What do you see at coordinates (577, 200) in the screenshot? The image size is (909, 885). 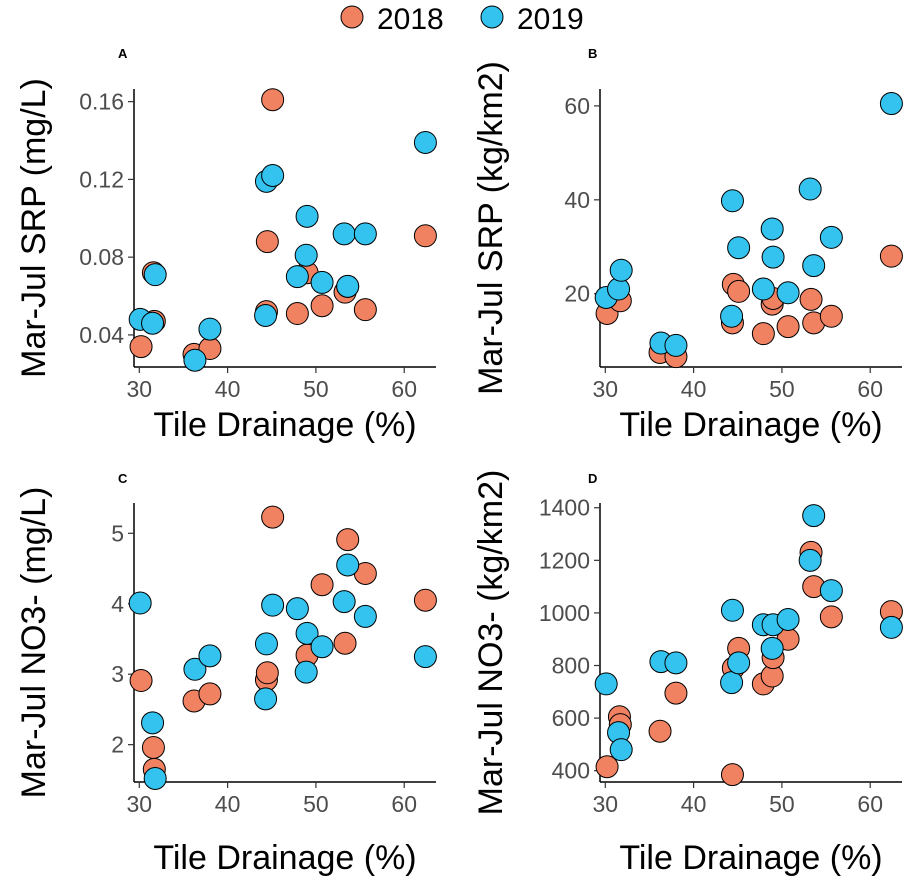 I see `y-tick-label-b: 40` at bounding box center [577, 200].